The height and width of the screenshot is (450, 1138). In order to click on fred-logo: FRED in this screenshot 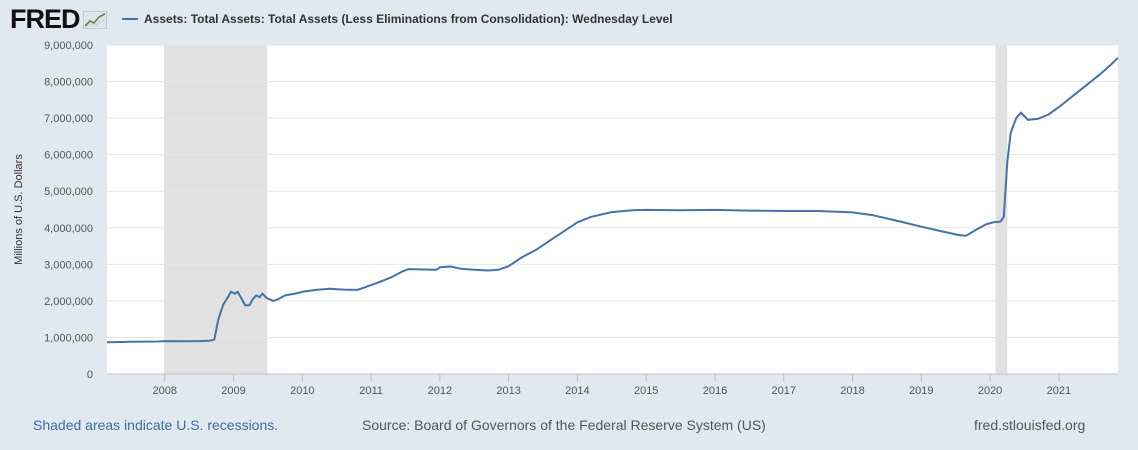, I will do `click(58, 19)`.